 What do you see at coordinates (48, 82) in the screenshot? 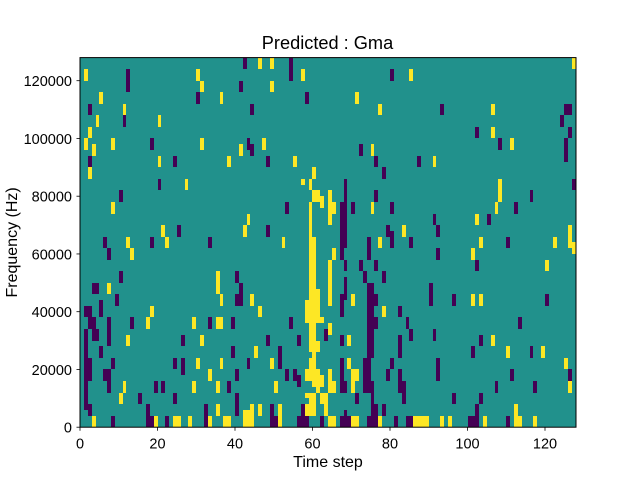
I see `svg-text: 120000` at bounding box center [48, 82].